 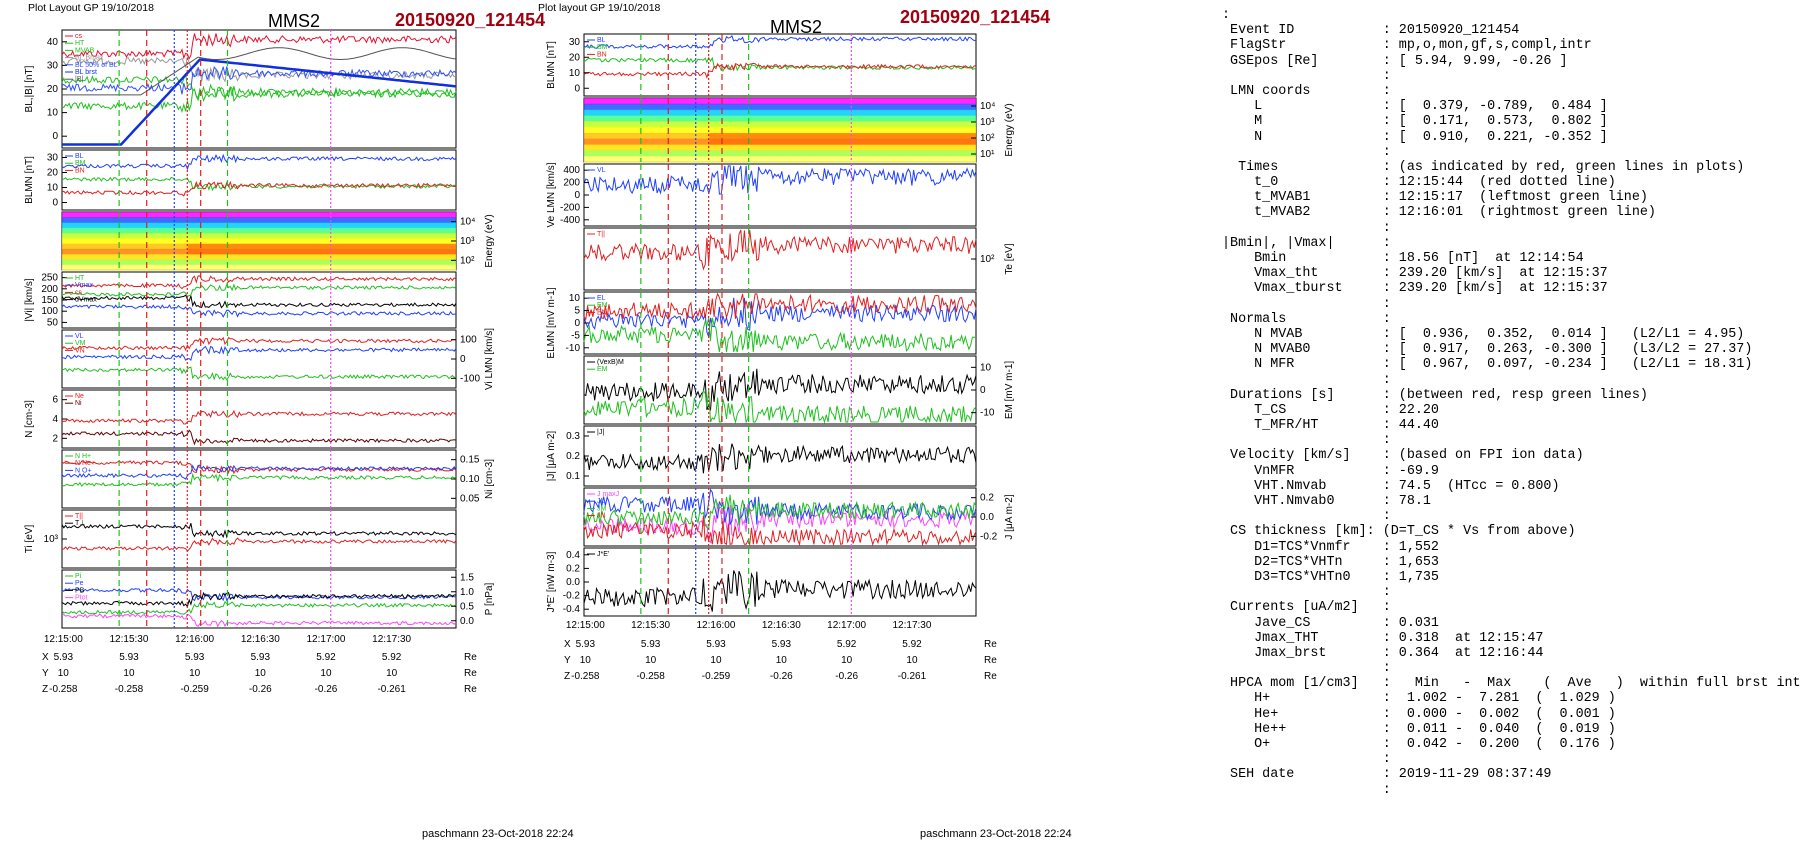 I want to click on left-tick-label: 100, so click(x=49, y=311).